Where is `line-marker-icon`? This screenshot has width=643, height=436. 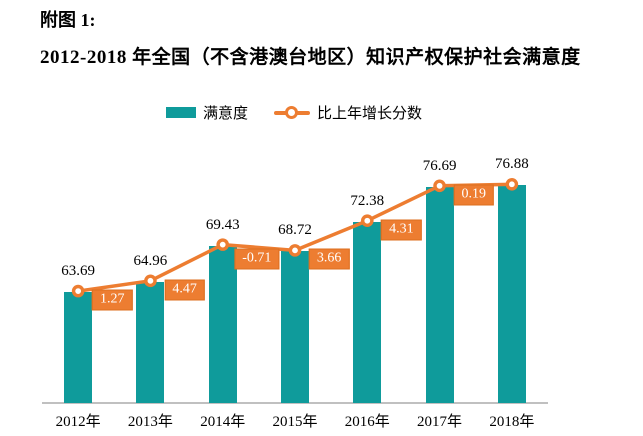
line-marker-icon is located at coordinates (292, 112).